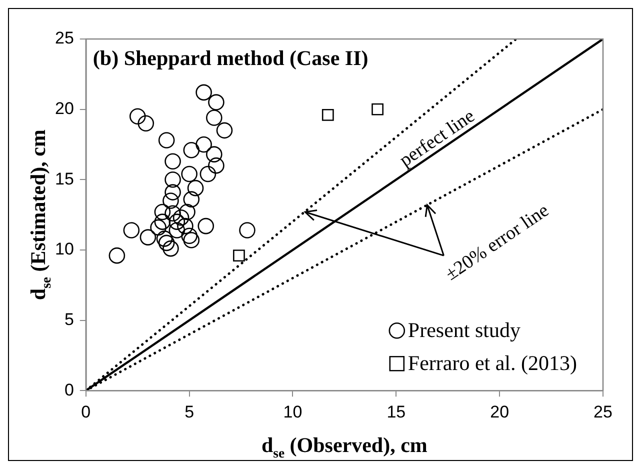  Describe the element at coordinates (40, 214) in the screenshot. I see `y-axis-title: dse (Estimated), cm` at that location.